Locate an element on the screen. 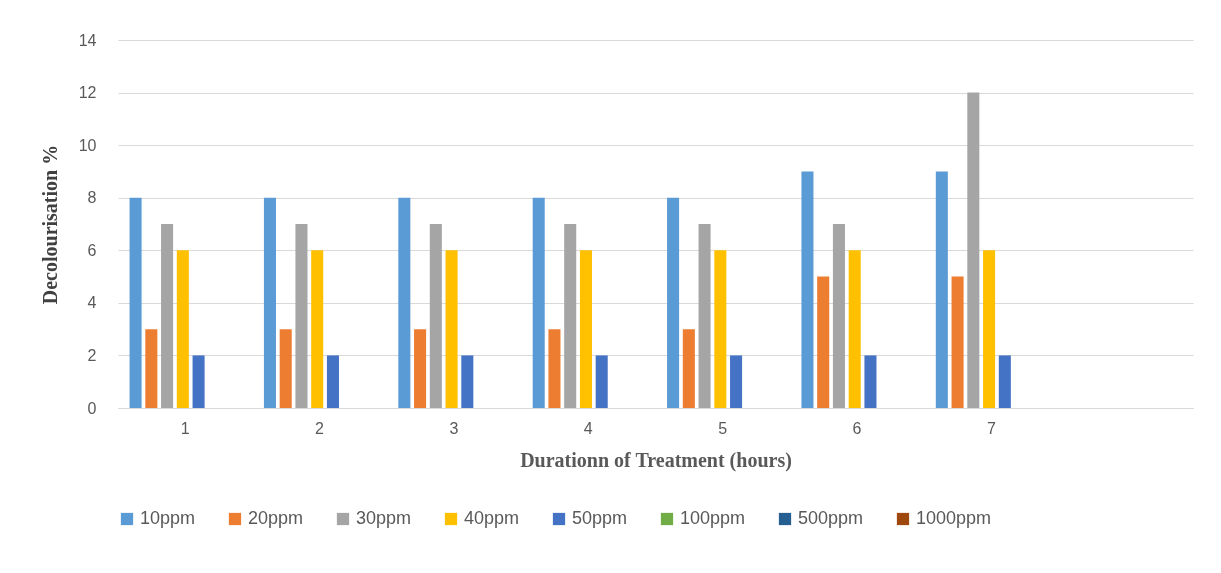  x-tick-label: 6 is located at coordinates (857, 428).